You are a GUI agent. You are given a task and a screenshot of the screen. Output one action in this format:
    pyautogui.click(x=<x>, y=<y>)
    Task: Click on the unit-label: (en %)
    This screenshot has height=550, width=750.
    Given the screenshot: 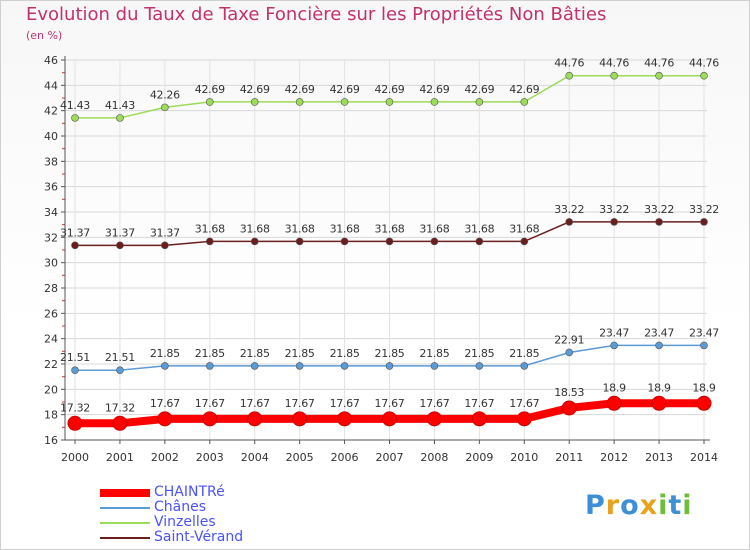 What is the action you would take?
    pyautogui.click(x=44, y=35)
    